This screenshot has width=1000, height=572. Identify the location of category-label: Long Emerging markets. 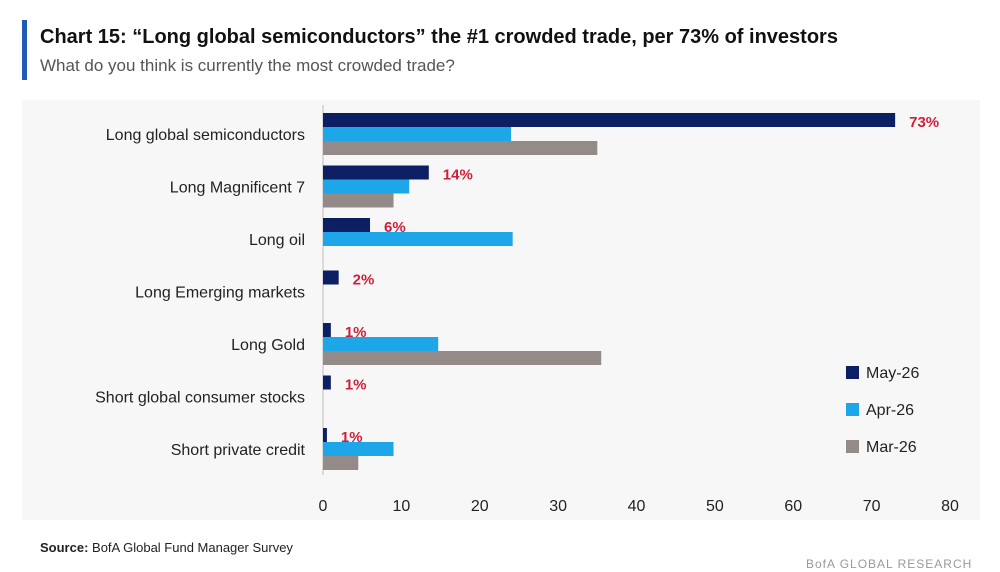
(220, 293).